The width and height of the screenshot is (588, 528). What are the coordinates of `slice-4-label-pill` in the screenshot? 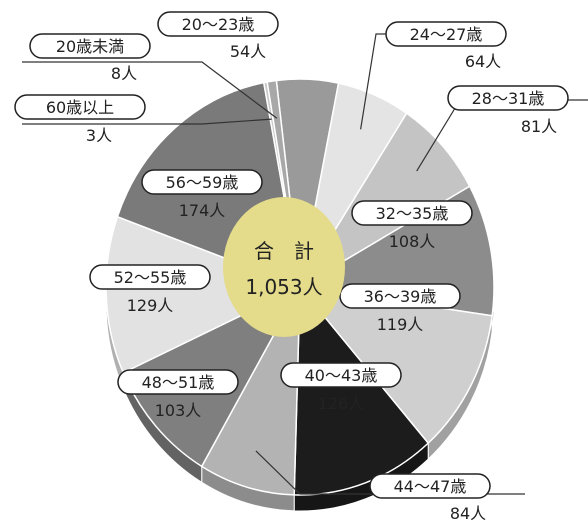 It's located at (412, 213).